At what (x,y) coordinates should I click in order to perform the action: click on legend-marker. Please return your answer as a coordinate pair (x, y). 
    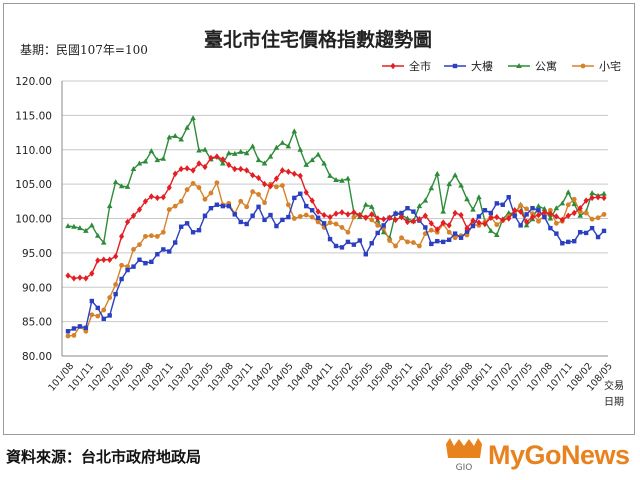
    Looking at the image, I should click on (583, 66).